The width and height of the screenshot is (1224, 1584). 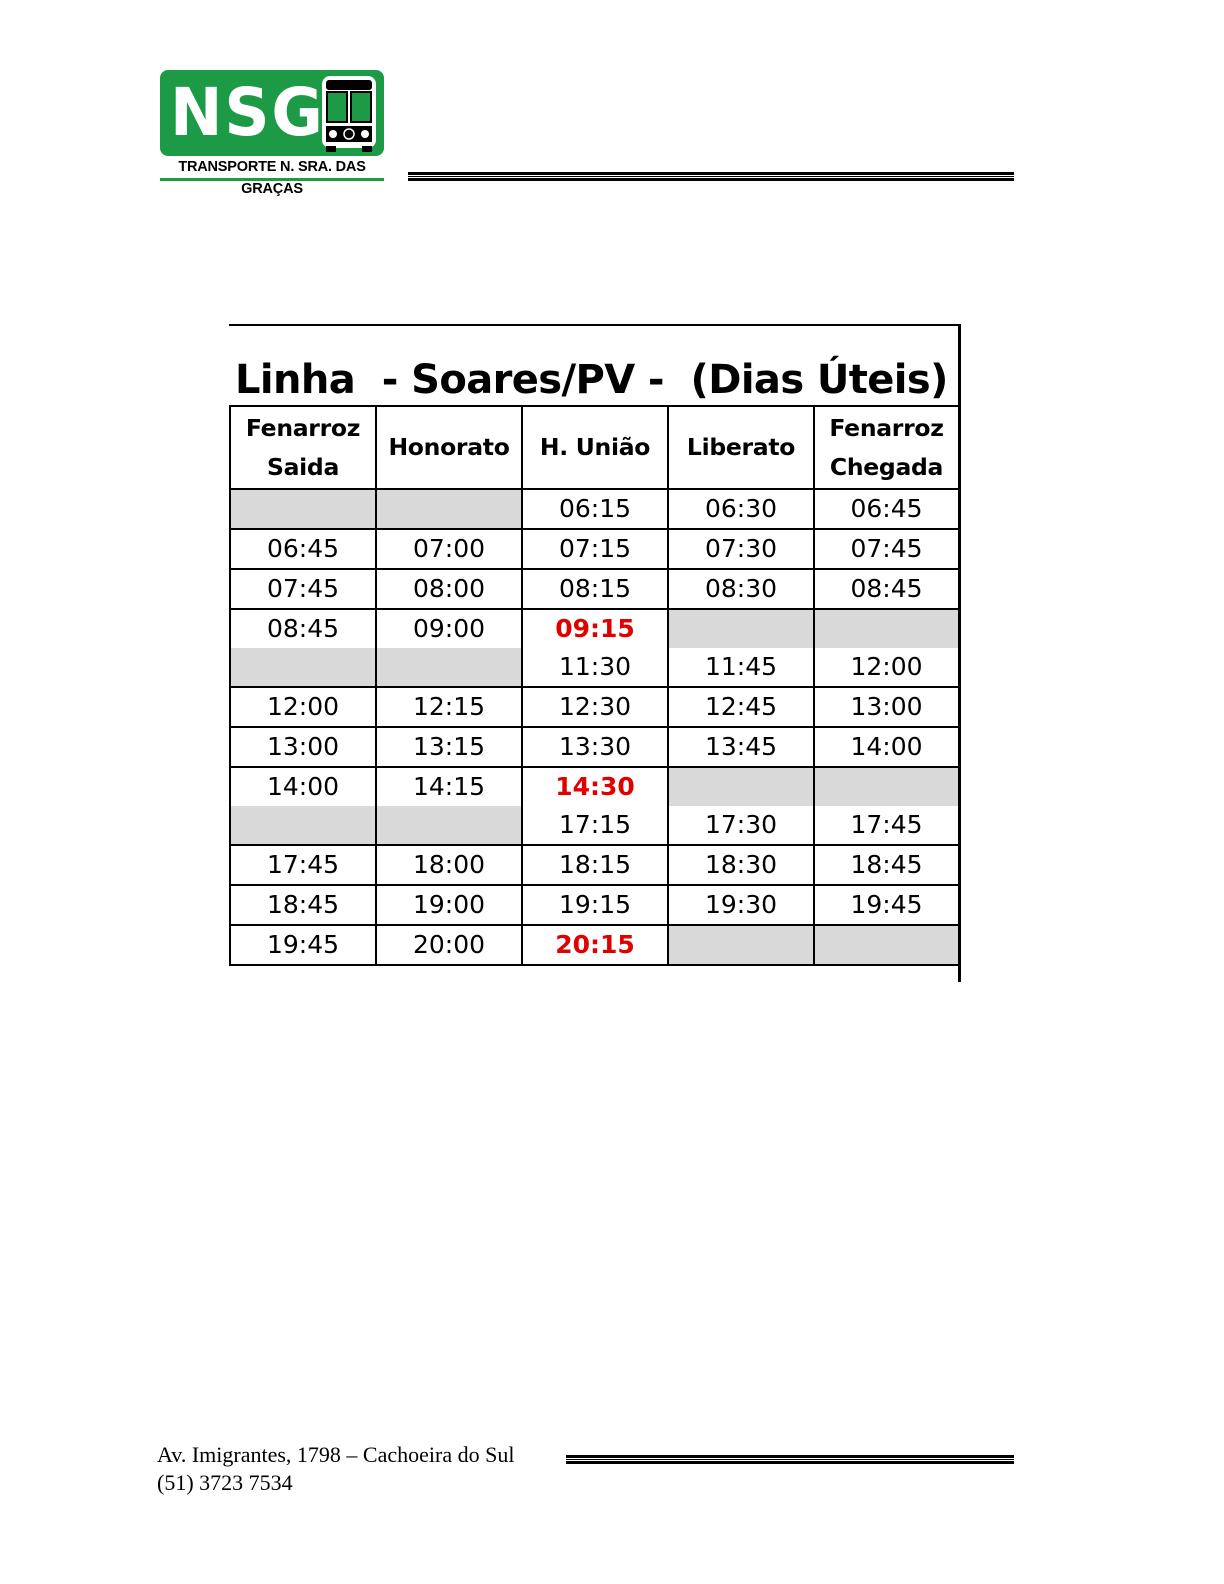 I want to click on time-cell: 09:15, so click(x=595, y=628).